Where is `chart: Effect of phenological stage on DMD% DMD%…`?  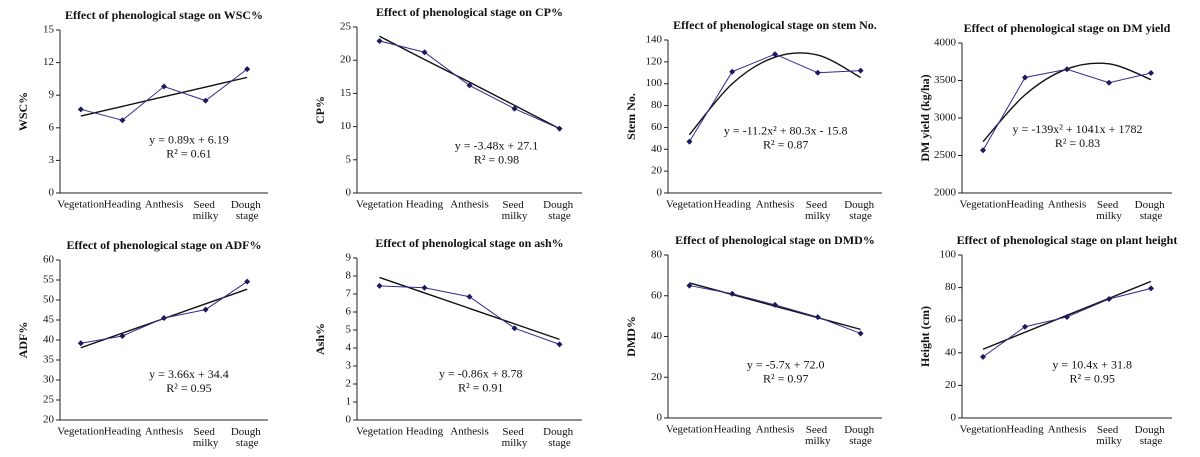 chart: Effect of phenological stage on DMD% DMD%… is located at coordinates (753, 340).